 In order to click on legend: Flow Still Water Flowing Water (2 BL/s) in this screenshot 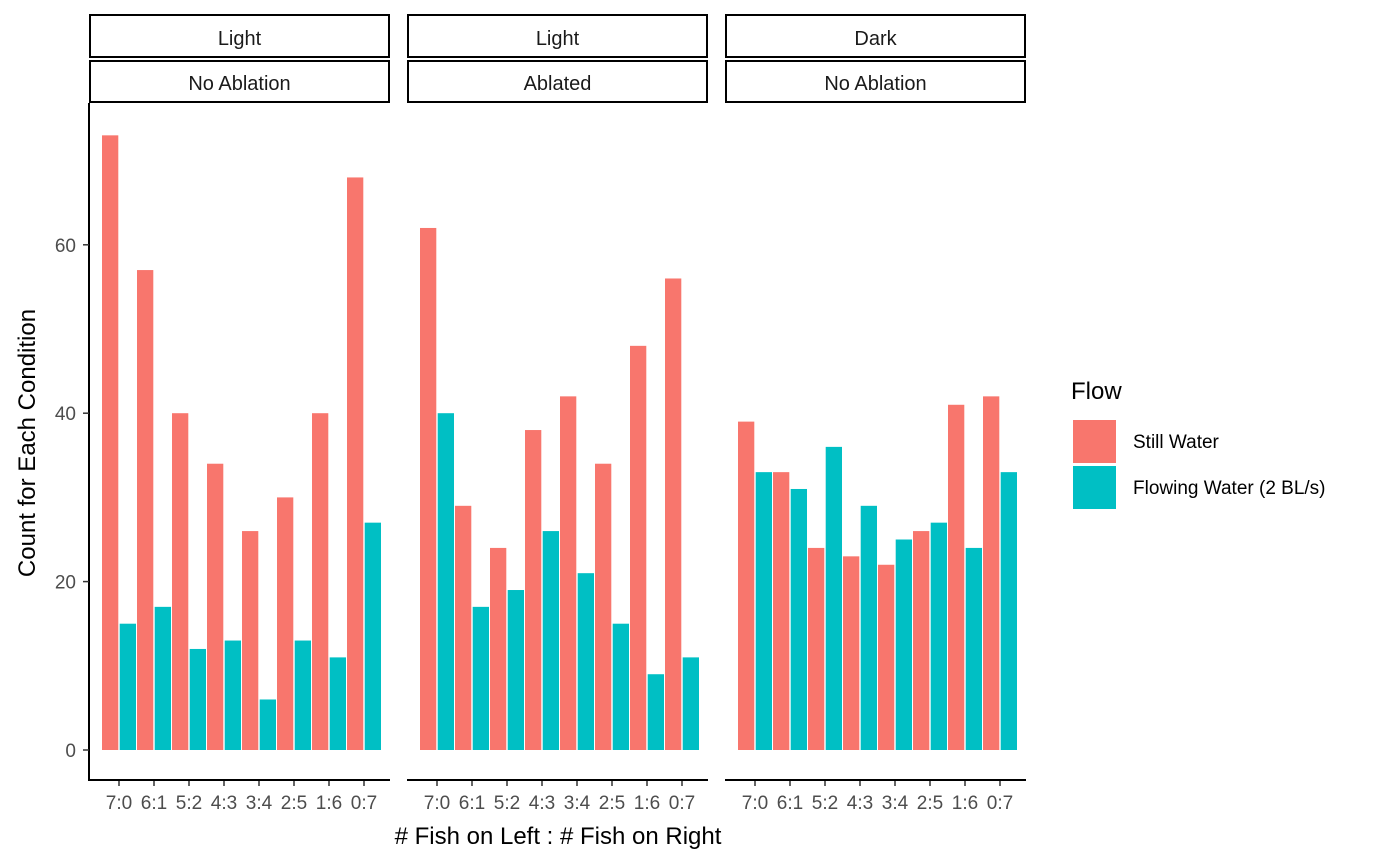, I will do `click(1198, 443)`.